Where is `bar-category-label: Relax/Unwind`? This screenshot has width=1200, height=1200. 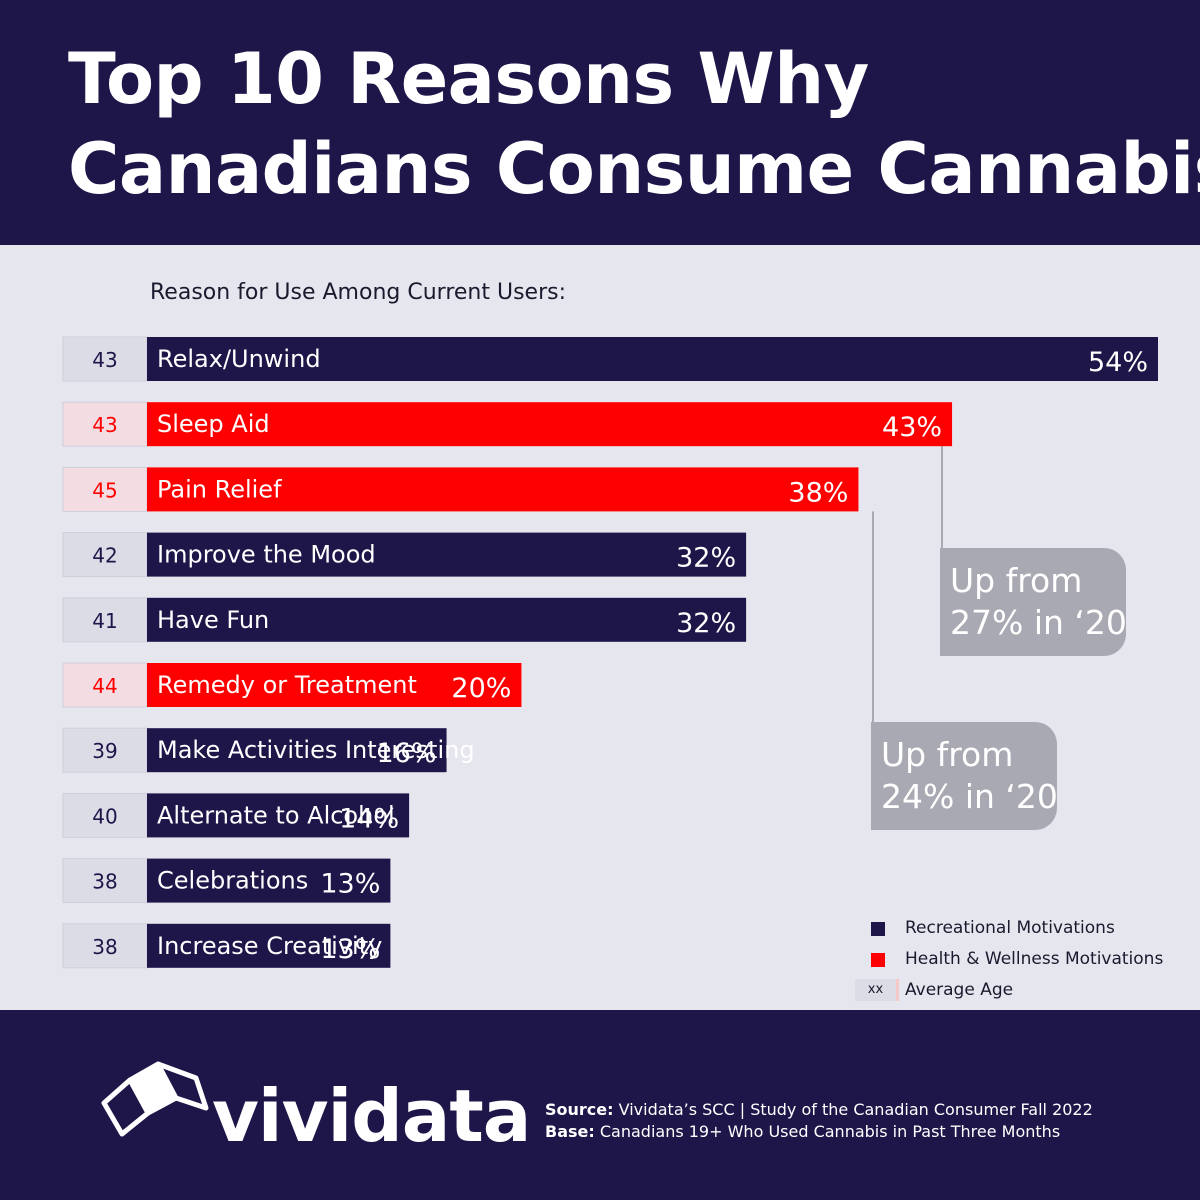
bar-category-label: Relax/Unwind is located at coordinates (239, 359).